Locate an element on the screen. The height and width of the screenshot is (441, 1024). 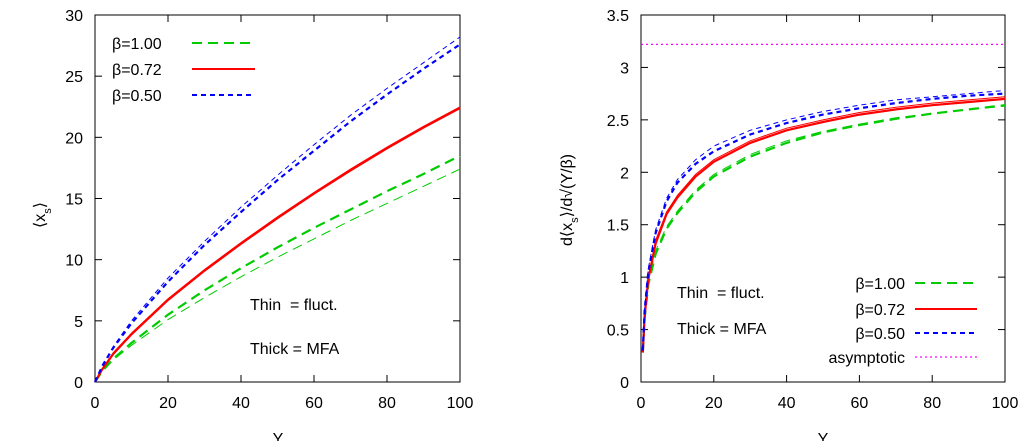
y-axis-label: d⟨xs⟩/d√(Y/β) is located at coordinates (570, 200).